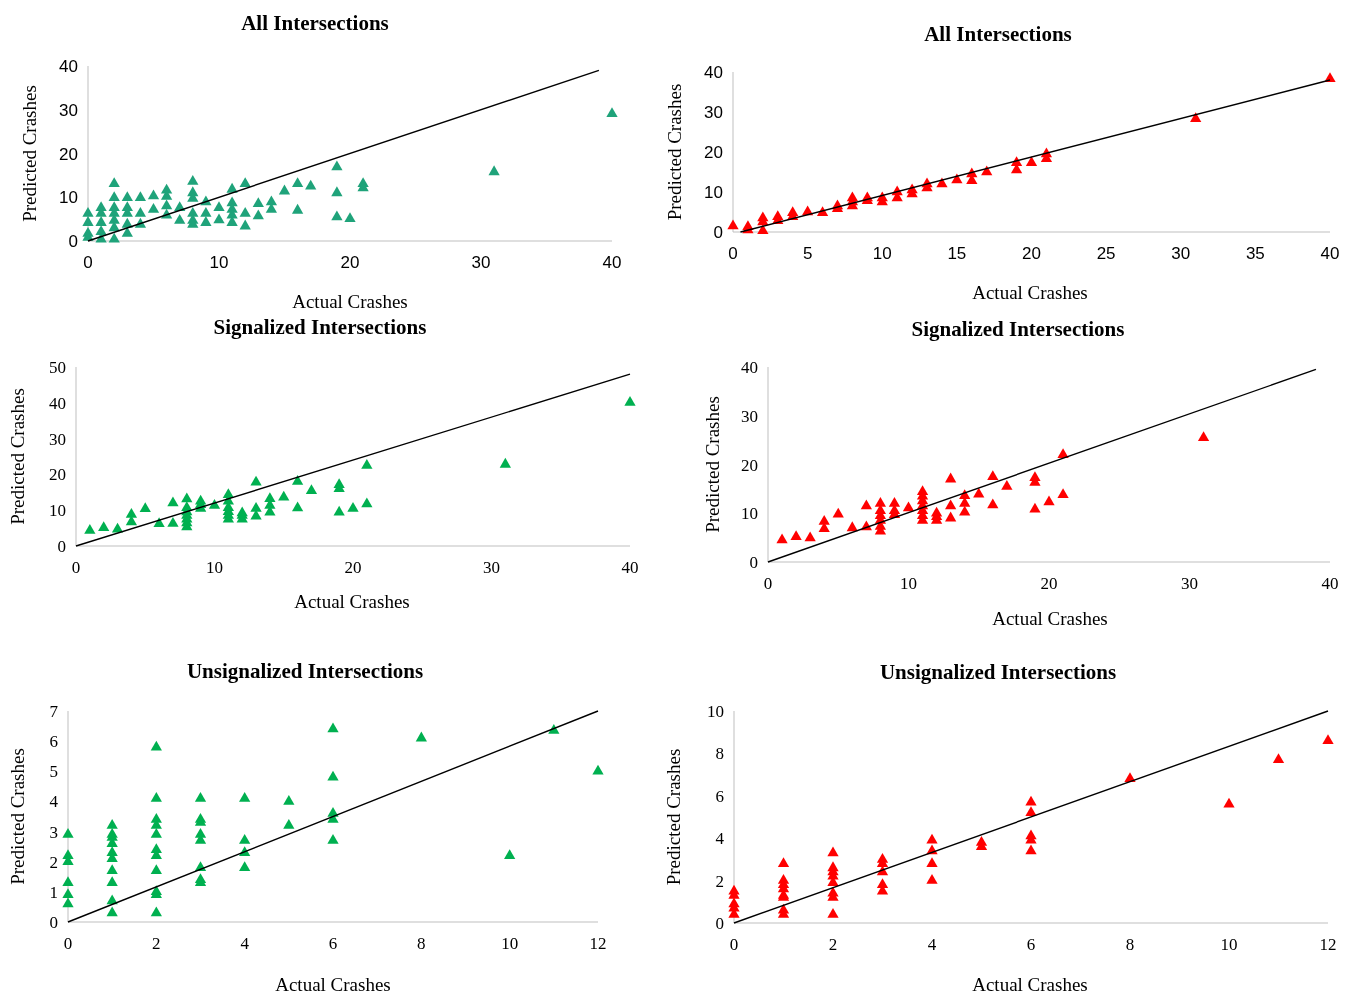  I want to click on x-tick-label: 15, so click(957, 253).